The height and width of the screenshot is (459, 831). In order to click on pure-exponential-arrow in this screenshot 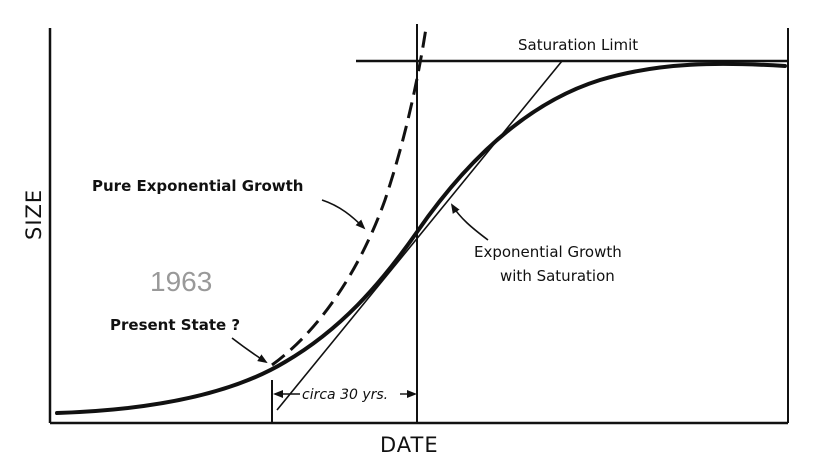, I will do `click(343, 214)`.